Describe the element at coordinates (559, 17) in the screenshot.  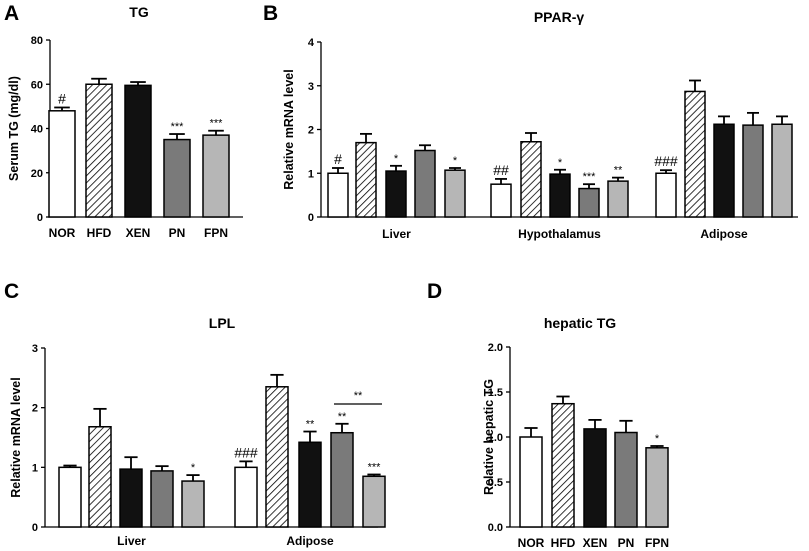
I see `chart-title: PPAR-γ` at that location.